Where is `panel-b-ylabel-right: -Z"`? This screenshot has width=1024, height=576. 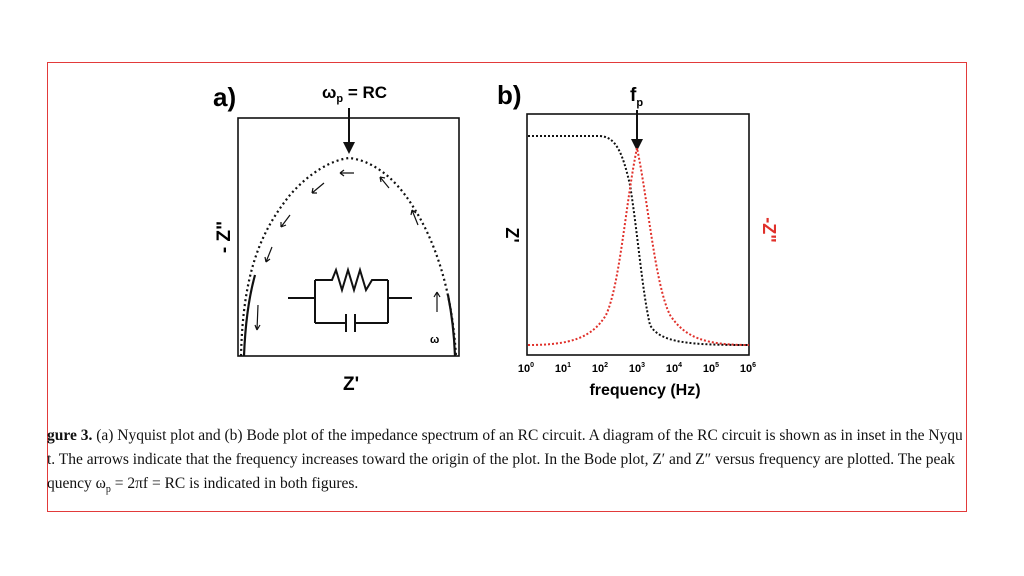
panel-b-ylabel-right: -Z" is located at coordinates (769, 230).